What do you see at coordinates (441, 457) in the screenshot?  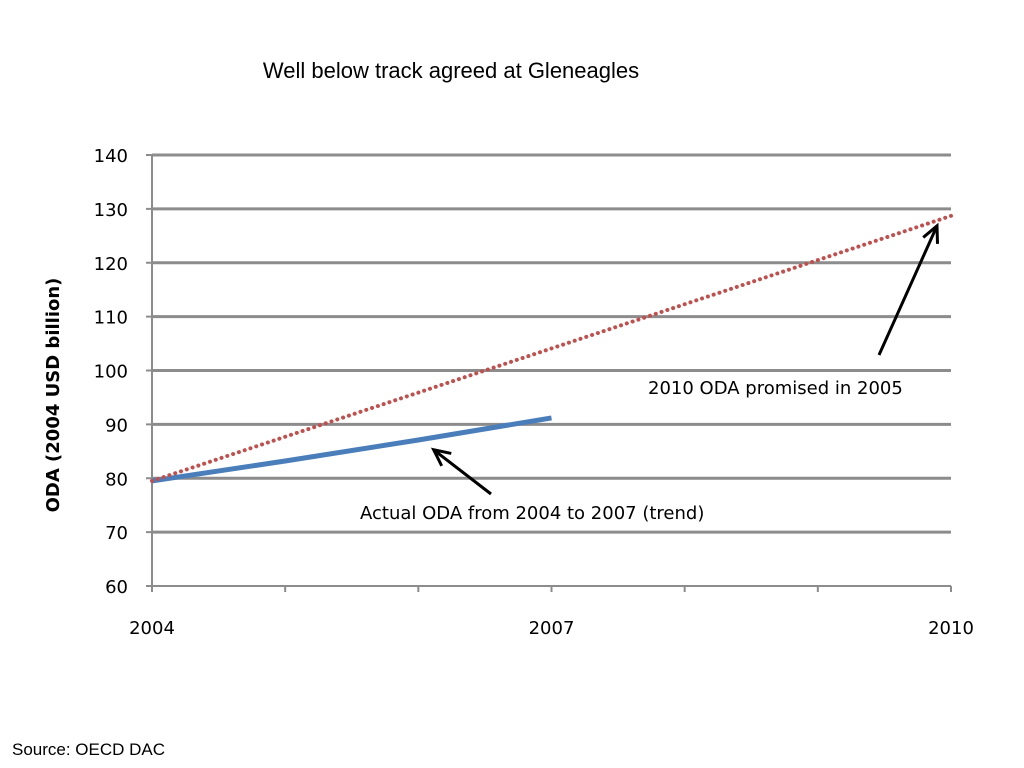 I see `annotation-arrowhead-actual` at bounding box center [441, 457].